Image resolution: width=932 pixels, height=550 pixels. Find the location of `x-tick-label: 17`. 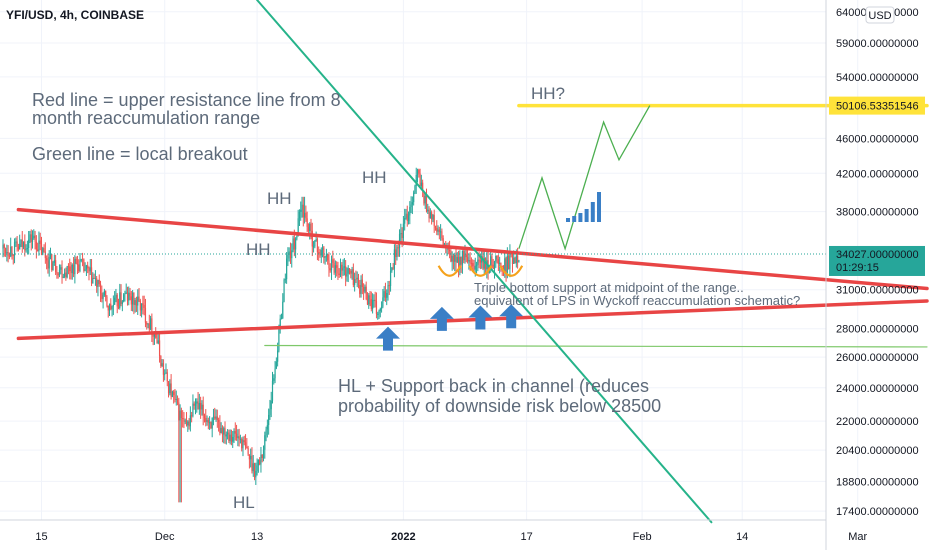

x-tick-label: 17 is located at coordinates (526, 537).